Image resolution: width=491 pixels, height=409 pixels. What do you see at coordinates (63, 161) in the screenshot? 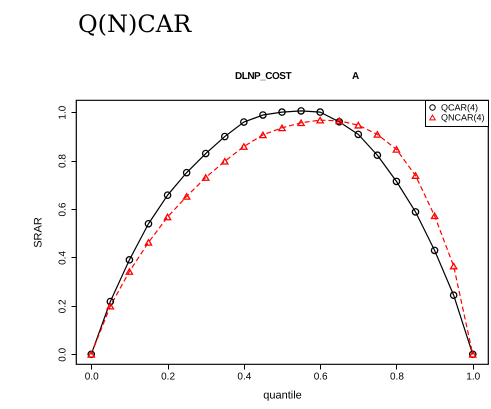
I see `y-tick-label: 0.8` at bounding box center [63, 161].